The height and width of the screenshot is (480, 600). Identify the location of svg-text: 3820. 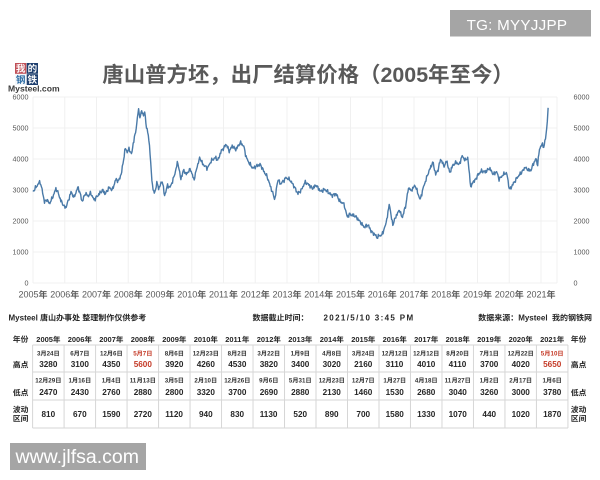
(269, 364).